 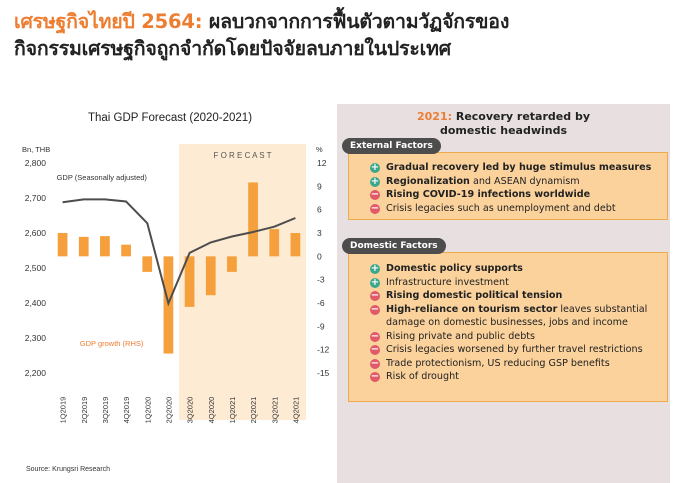 What do you see at coordinates (211, 410) in the screenshot?
I see `x-tick-label: 4Q2020` at bounding box center [211, 410].